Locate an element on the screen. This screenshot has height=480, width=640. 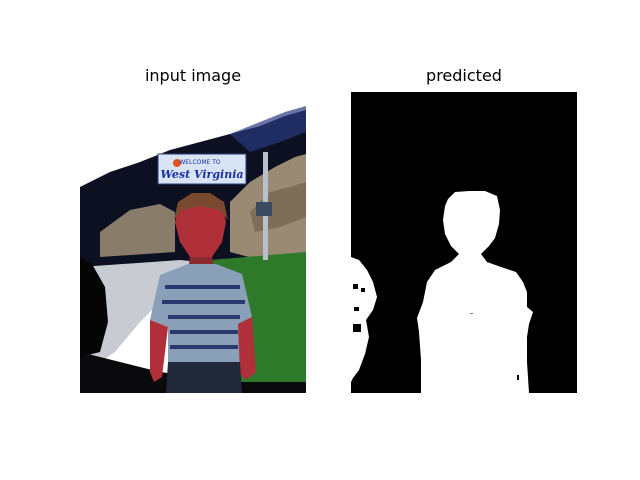
child-silhouette is located at coordinates (475, 292).